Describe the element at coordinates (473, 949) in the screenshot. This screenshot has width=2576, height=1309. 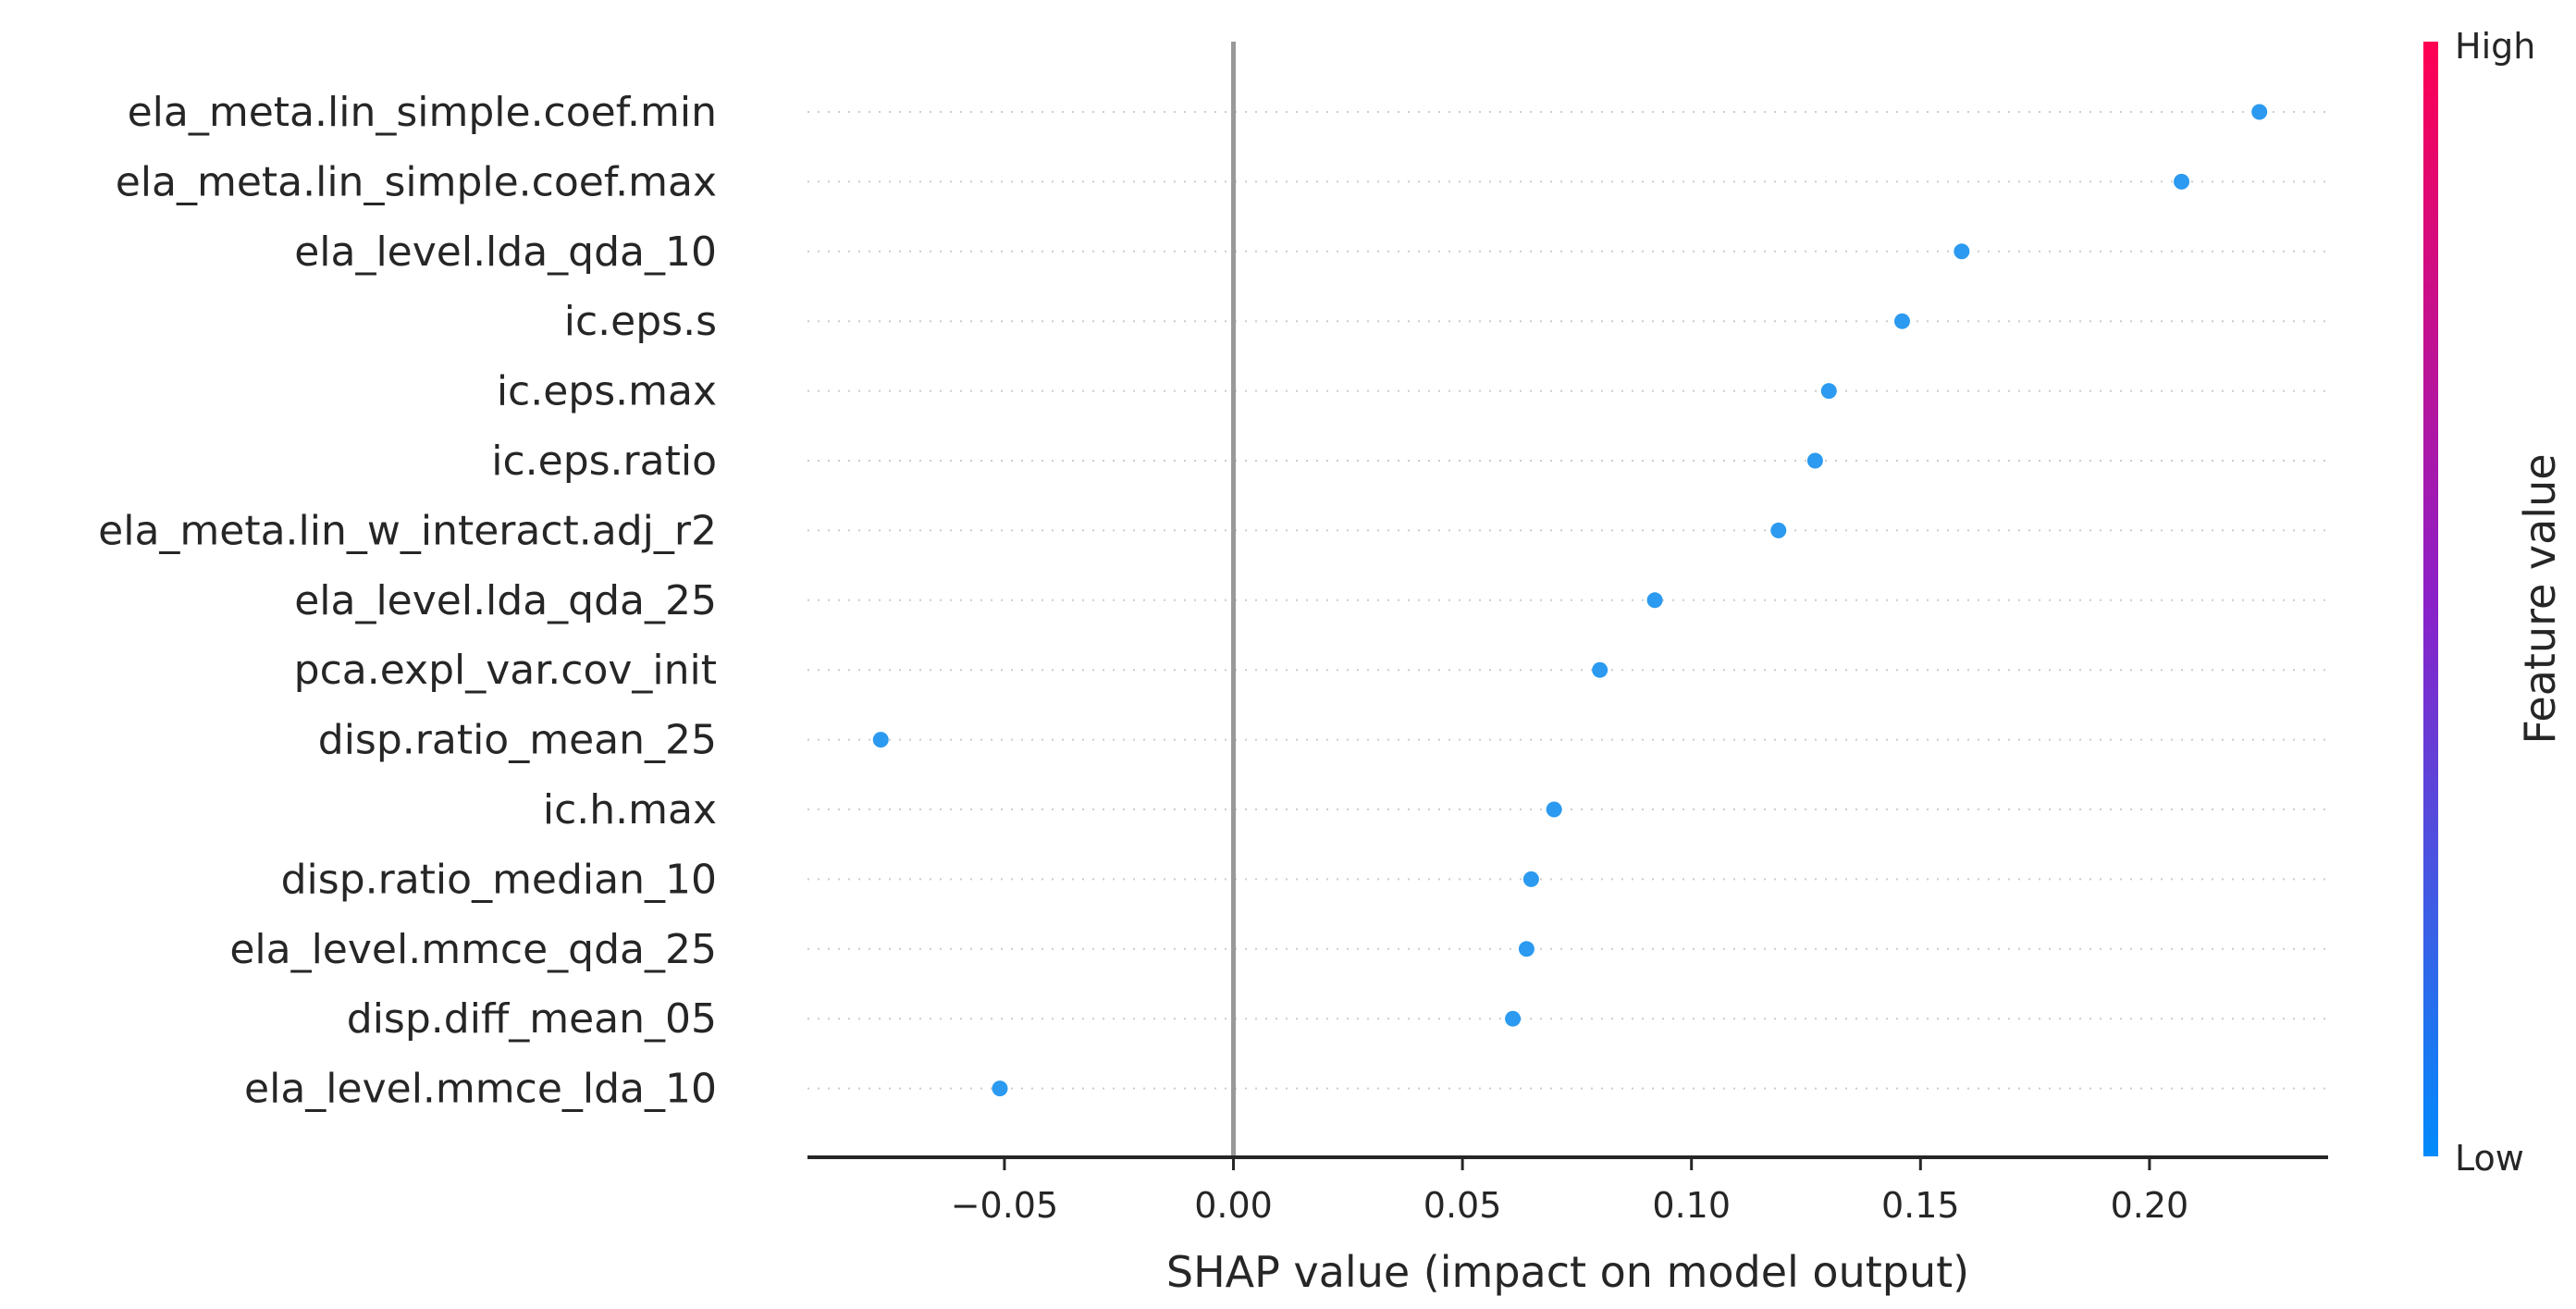
I see `feature-label: ela_level.mmce_qda_25` at that location.